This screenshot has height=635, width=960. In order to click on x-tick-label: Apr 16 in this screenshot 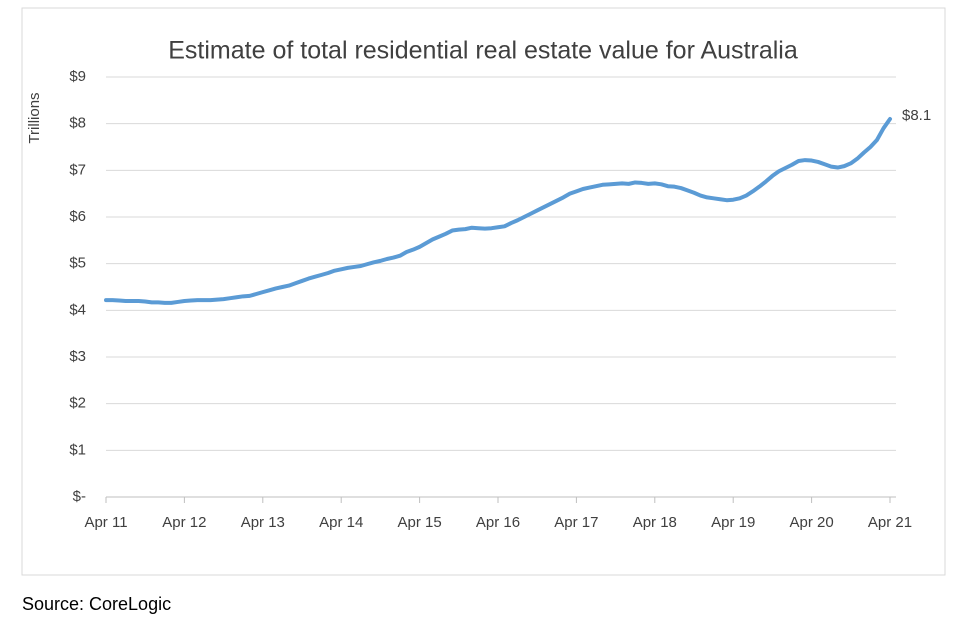, I will do `click(498, 522)`.